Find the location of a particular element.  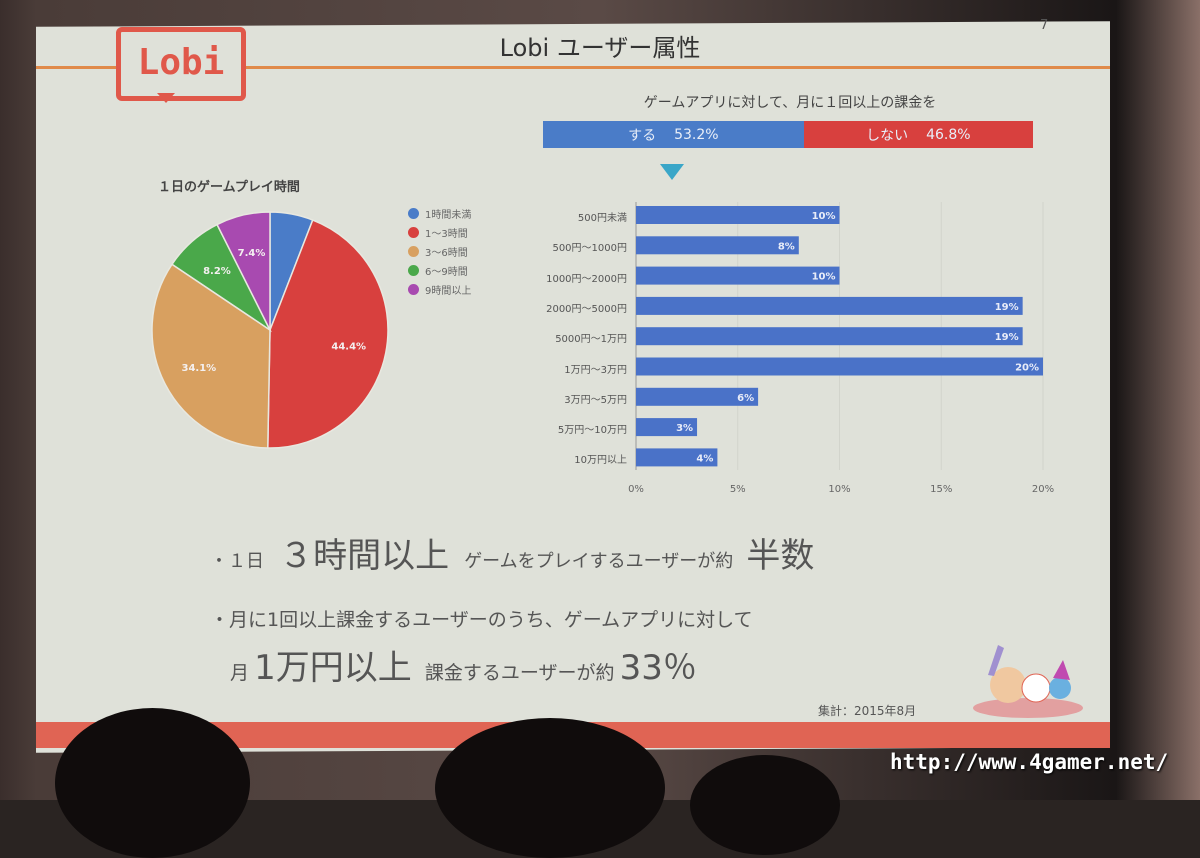

legend-item: 6〜9時間 is located at coordinates (438, 270).